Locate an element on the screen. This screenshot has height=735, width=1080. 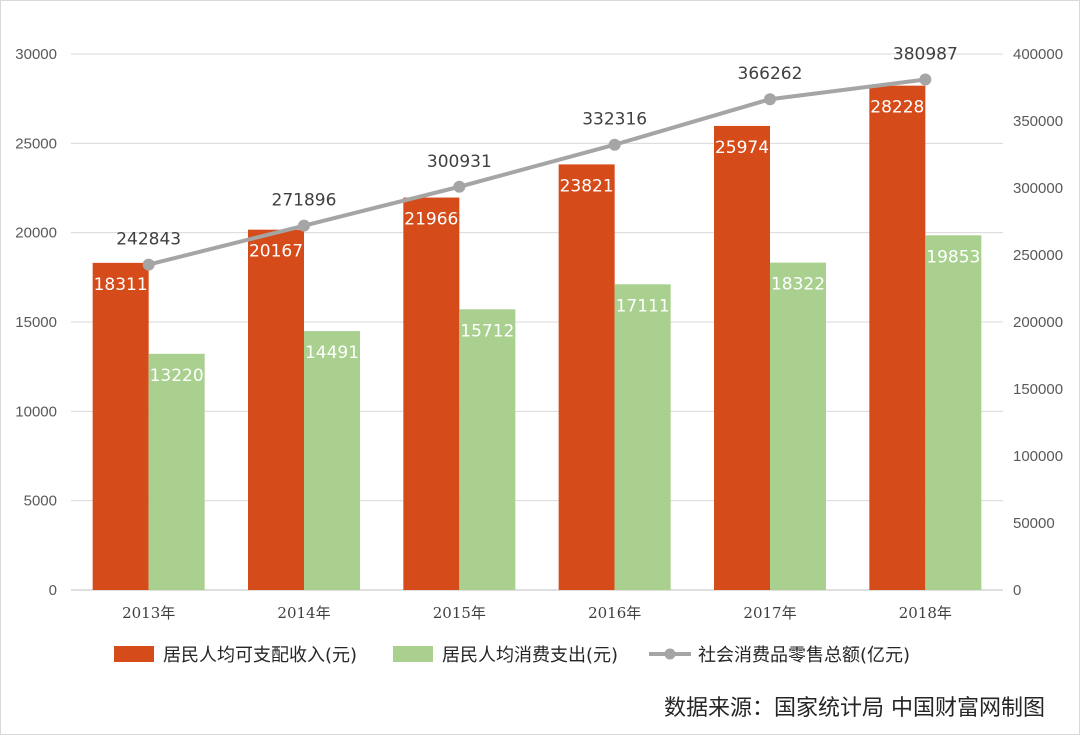
left-tick-label: 15000 is located at coordinates (36, 322).